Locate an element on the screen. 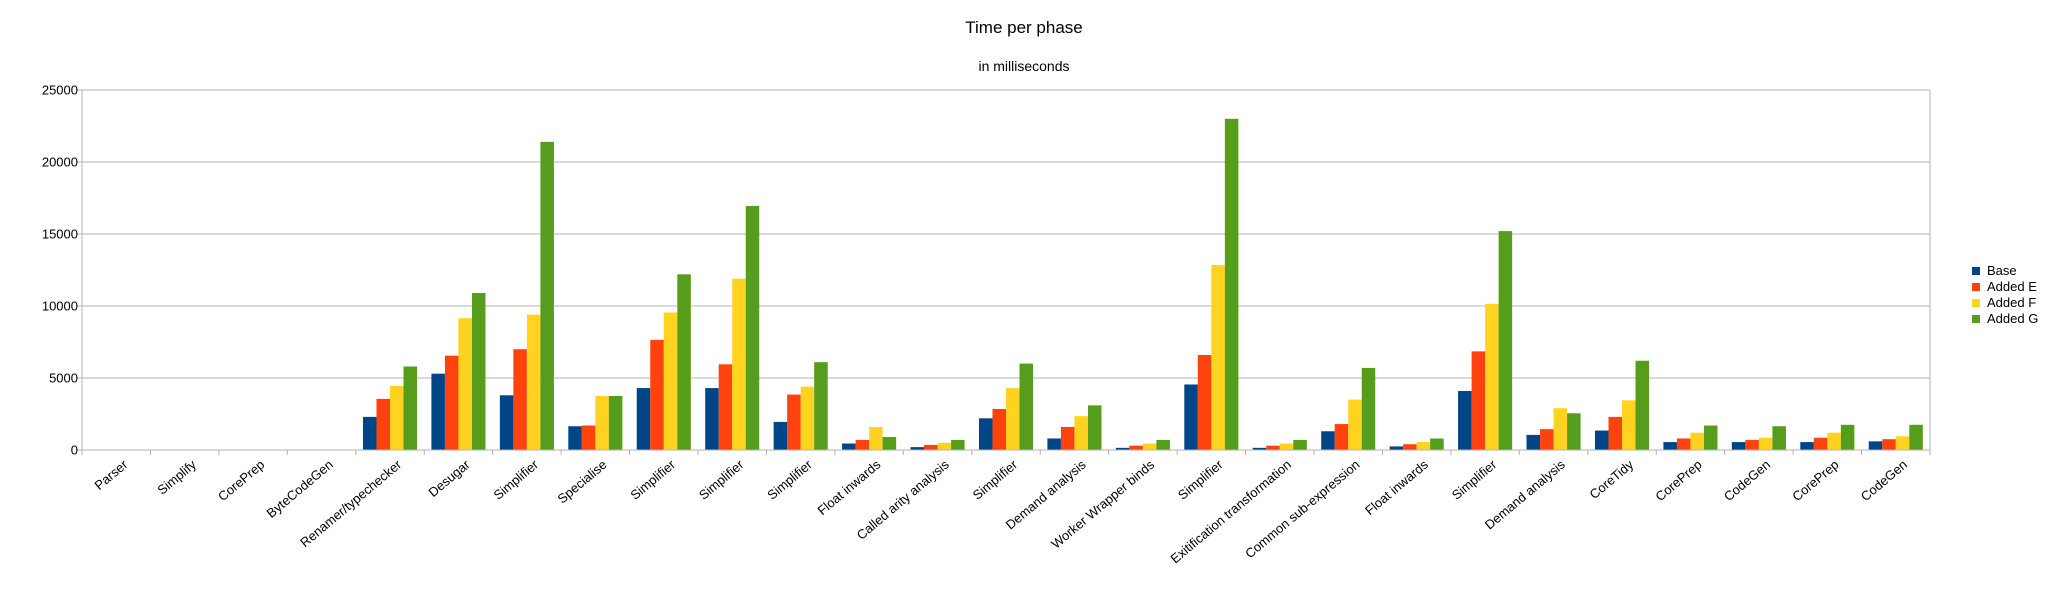 The width and height of the screenshot is (2048, 596). x-tick-label: CodeGen is located at coordinates (1884, 480).